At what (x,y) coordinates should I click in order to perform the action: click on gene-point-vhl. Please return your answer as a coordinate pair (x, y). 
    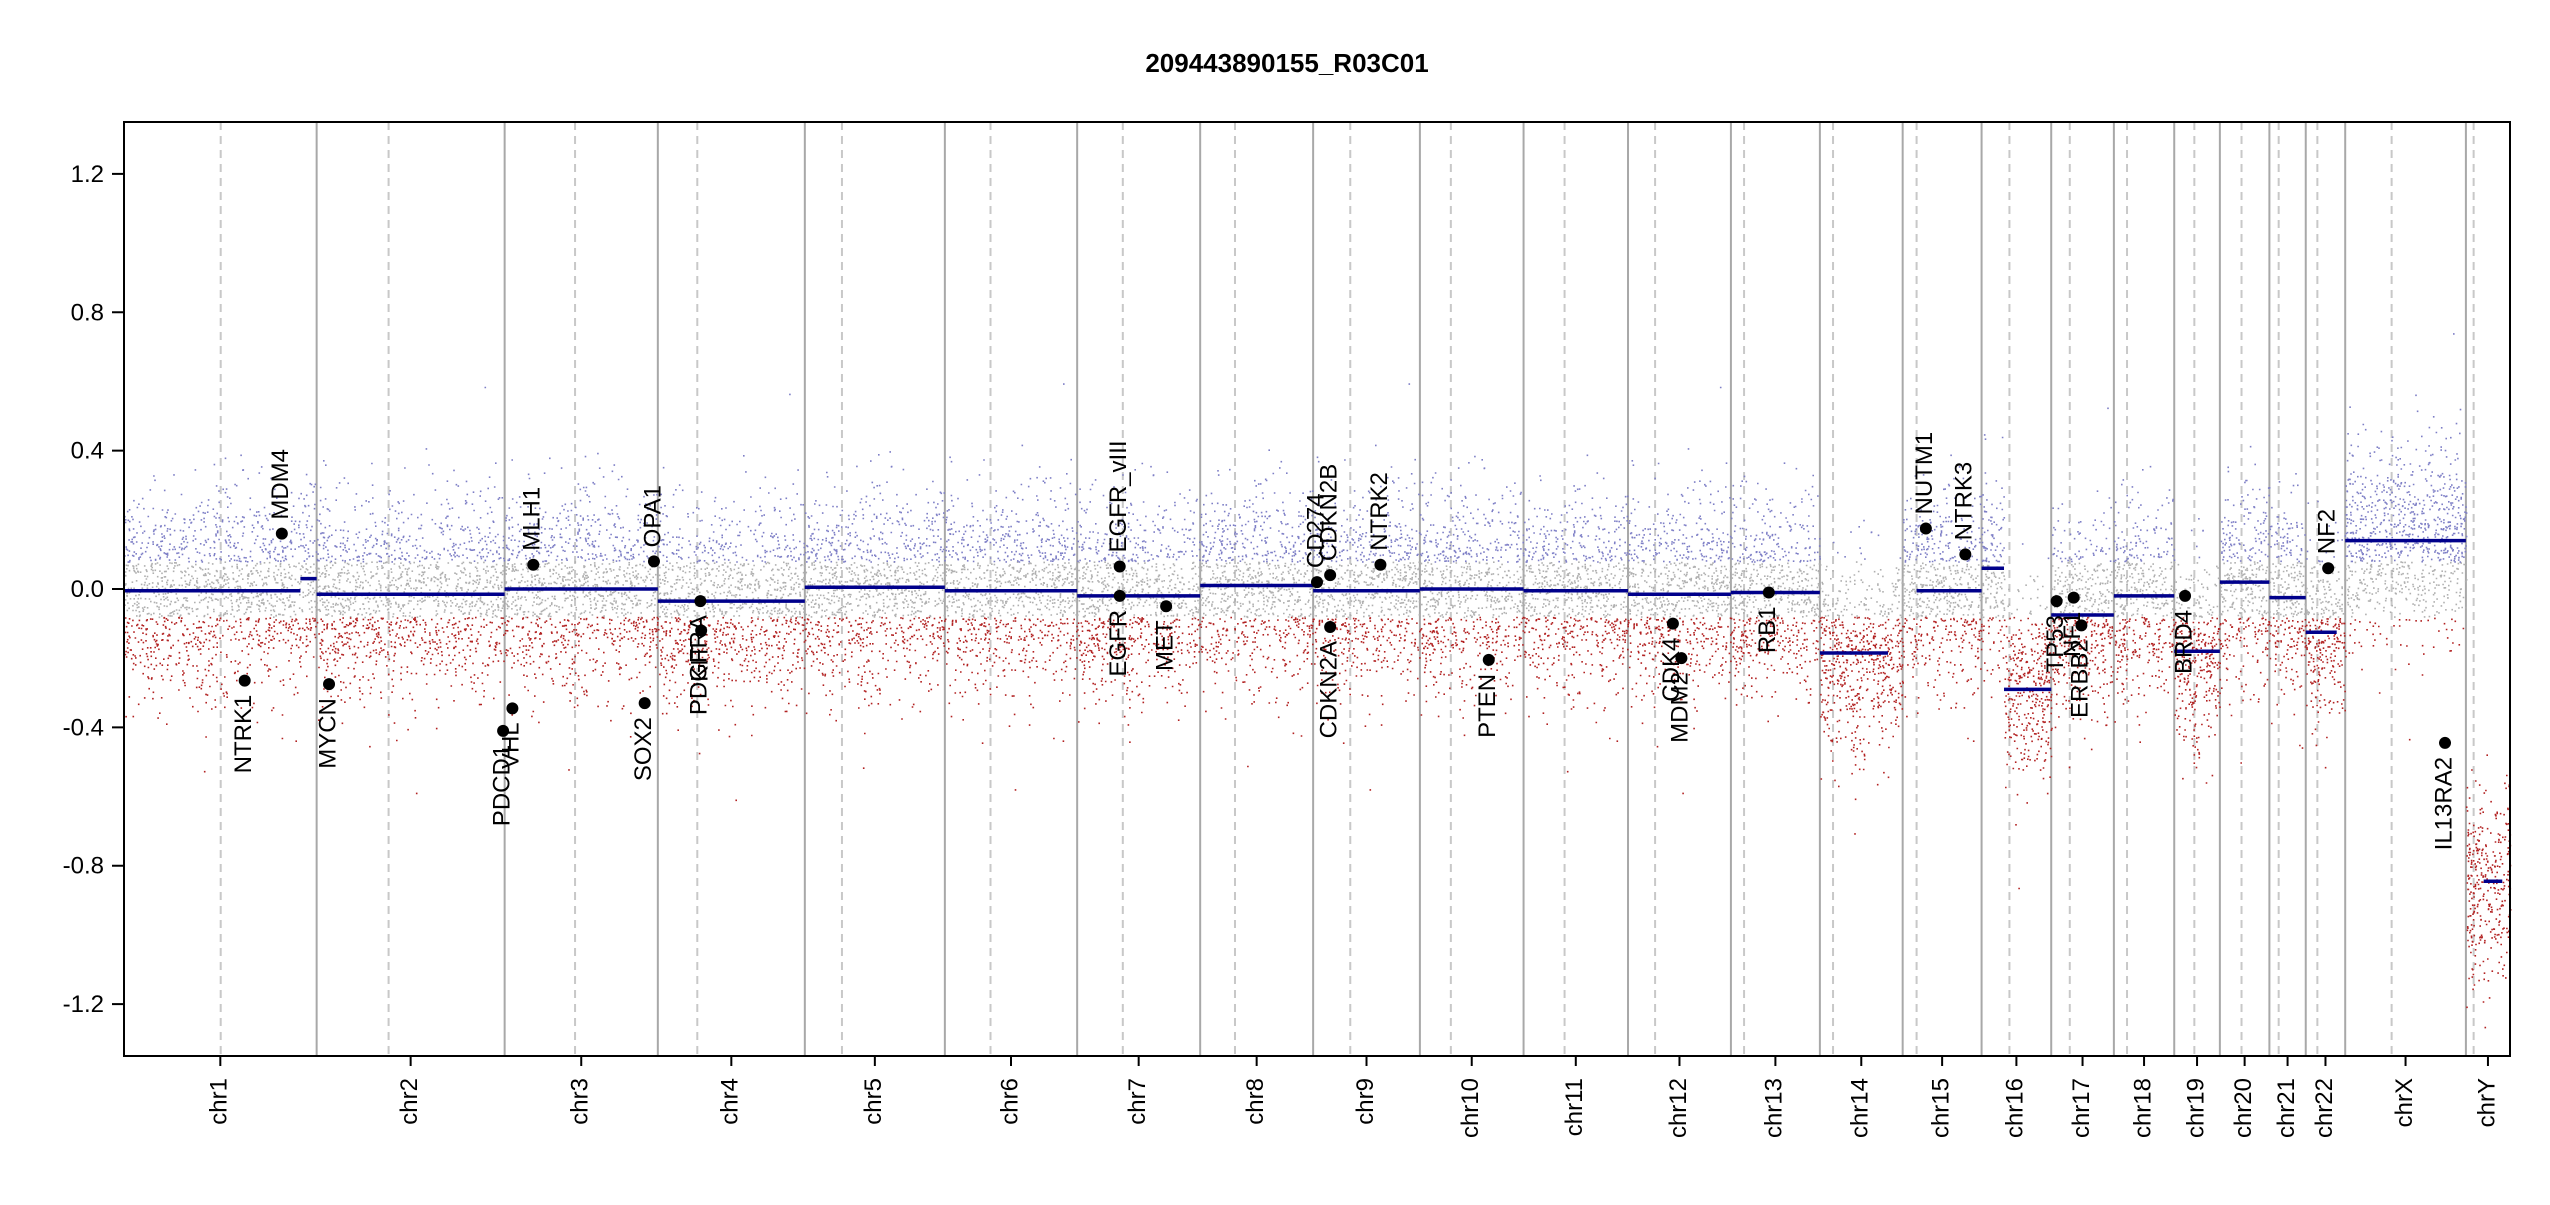
    Looking at the image, I should click on (512, 708).